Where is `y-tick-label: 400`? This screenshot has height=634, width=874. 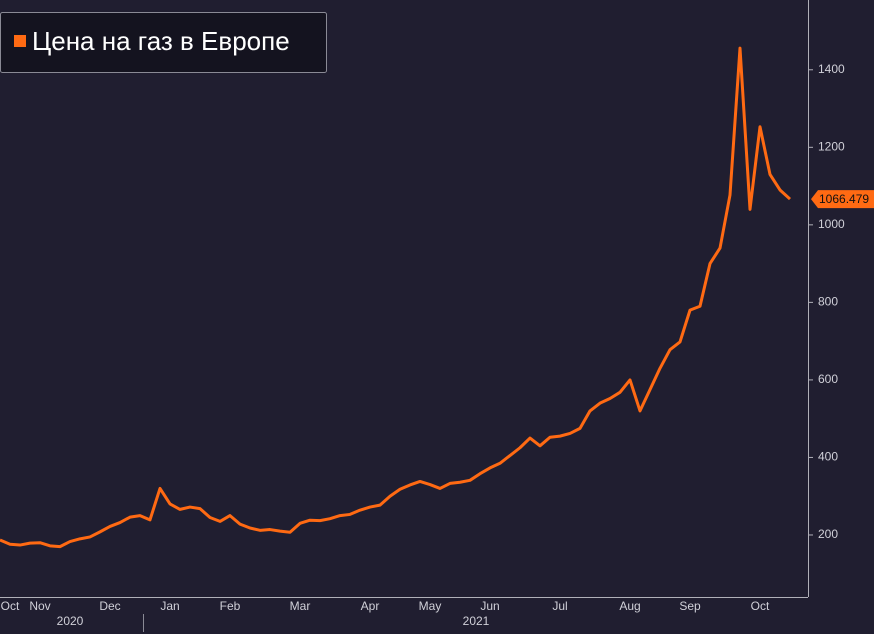
y-tick-label: 400 is located at coordinates (828, 457).